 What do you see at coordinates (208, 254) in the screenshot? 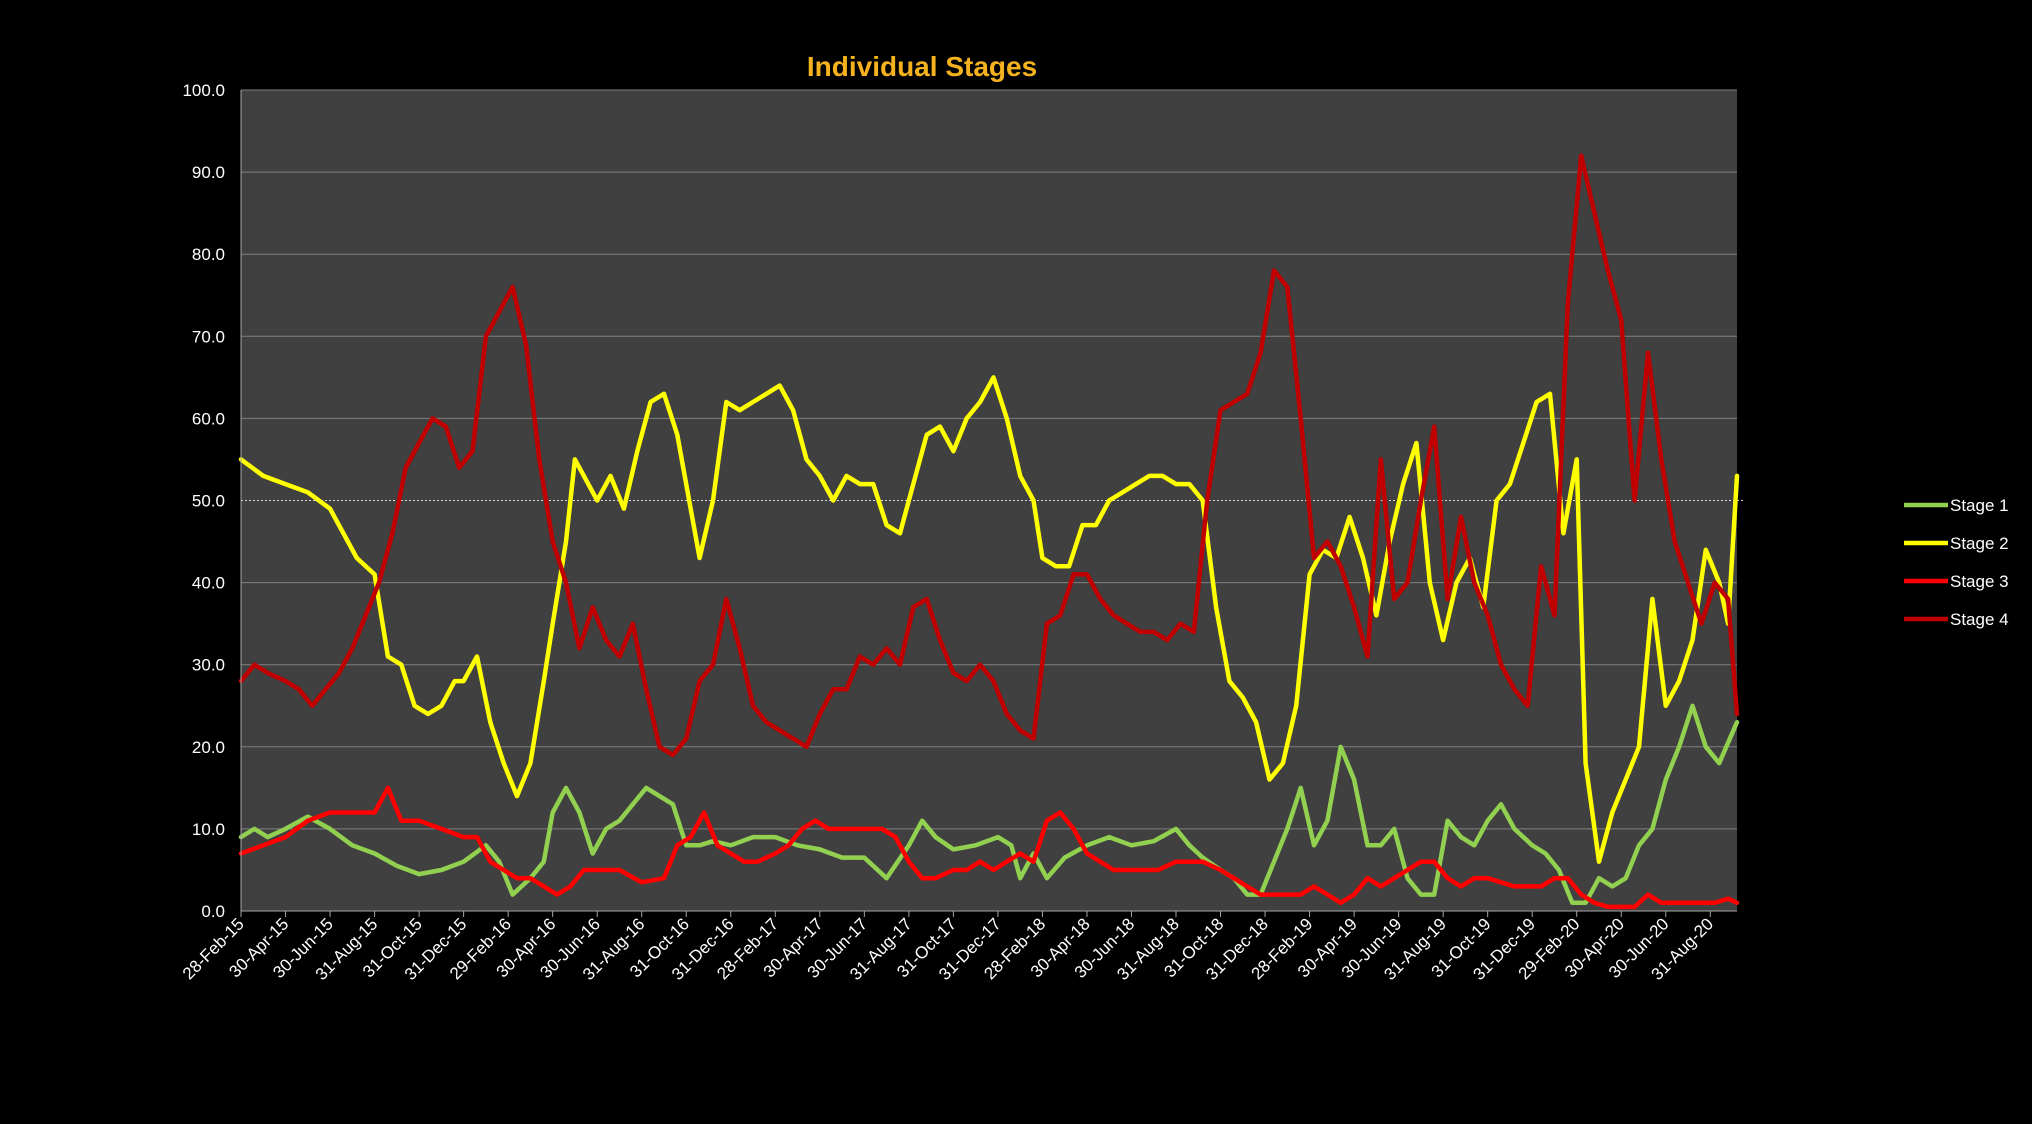
I see `y-tick-label: 80.0` at bounding box center [208, 254].